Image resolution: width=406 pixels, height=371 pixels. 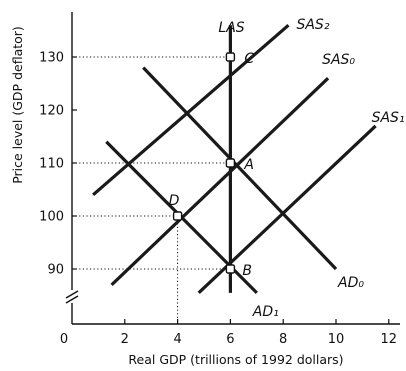 What do you see at coordinates (249, 59) in the screenshot?
I see `point-label-c: C` at bounding box center [249, 59].